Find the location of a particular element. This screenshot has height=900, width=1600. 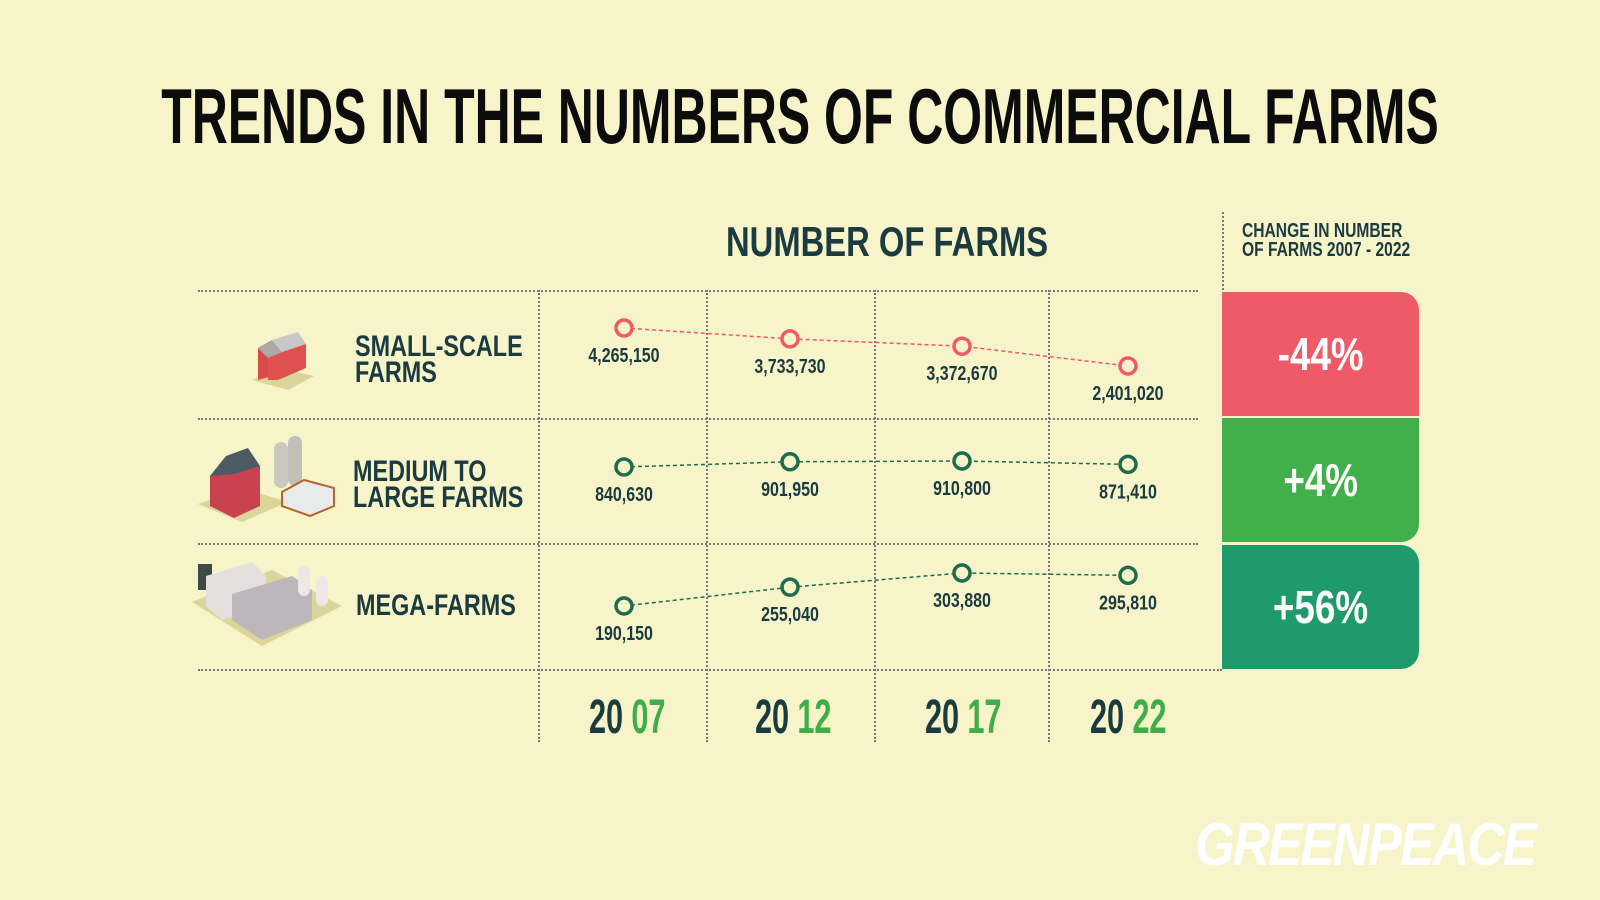

data-label: 303,880 is located at coordinates (962, 600).